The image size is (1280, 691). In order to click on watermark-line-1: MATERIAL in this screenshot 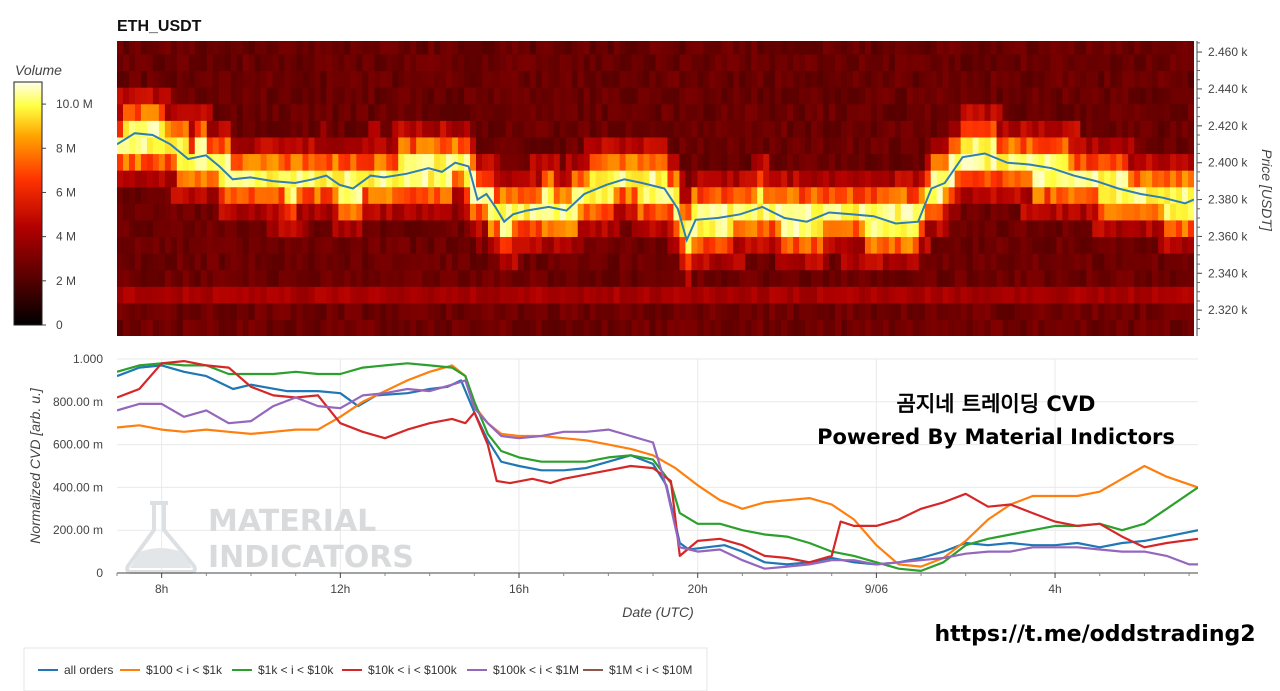, I will do `click(292, 521)`.